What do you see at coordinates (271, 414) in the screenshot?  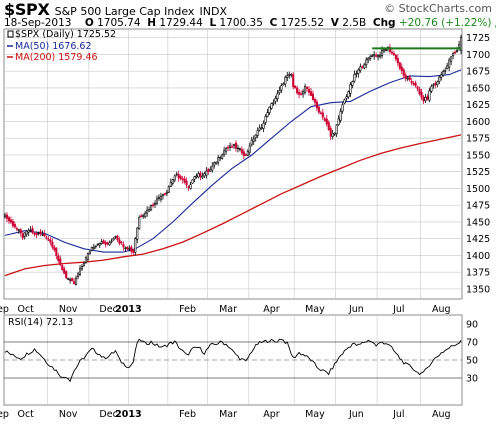 I see `rsi-x-tick-label: Apr` at bounding box center [271, 414].